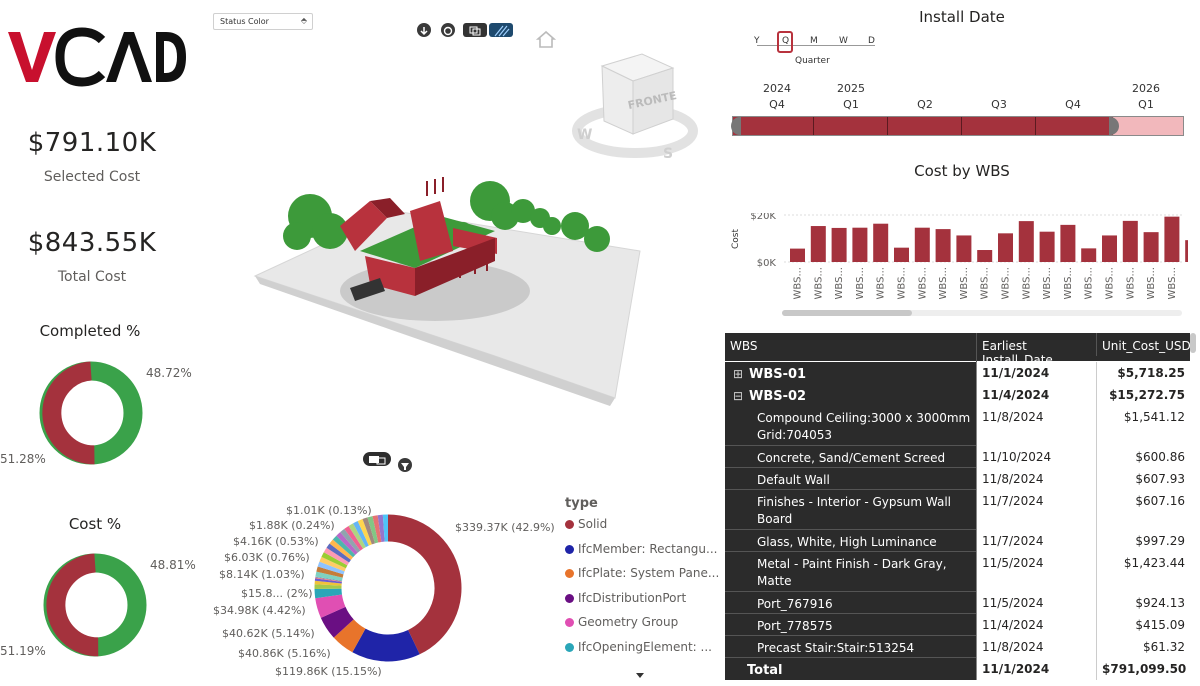 This screenshot has width=1200, height=686. I want to click on date-level-m: M, so click(814, 41).